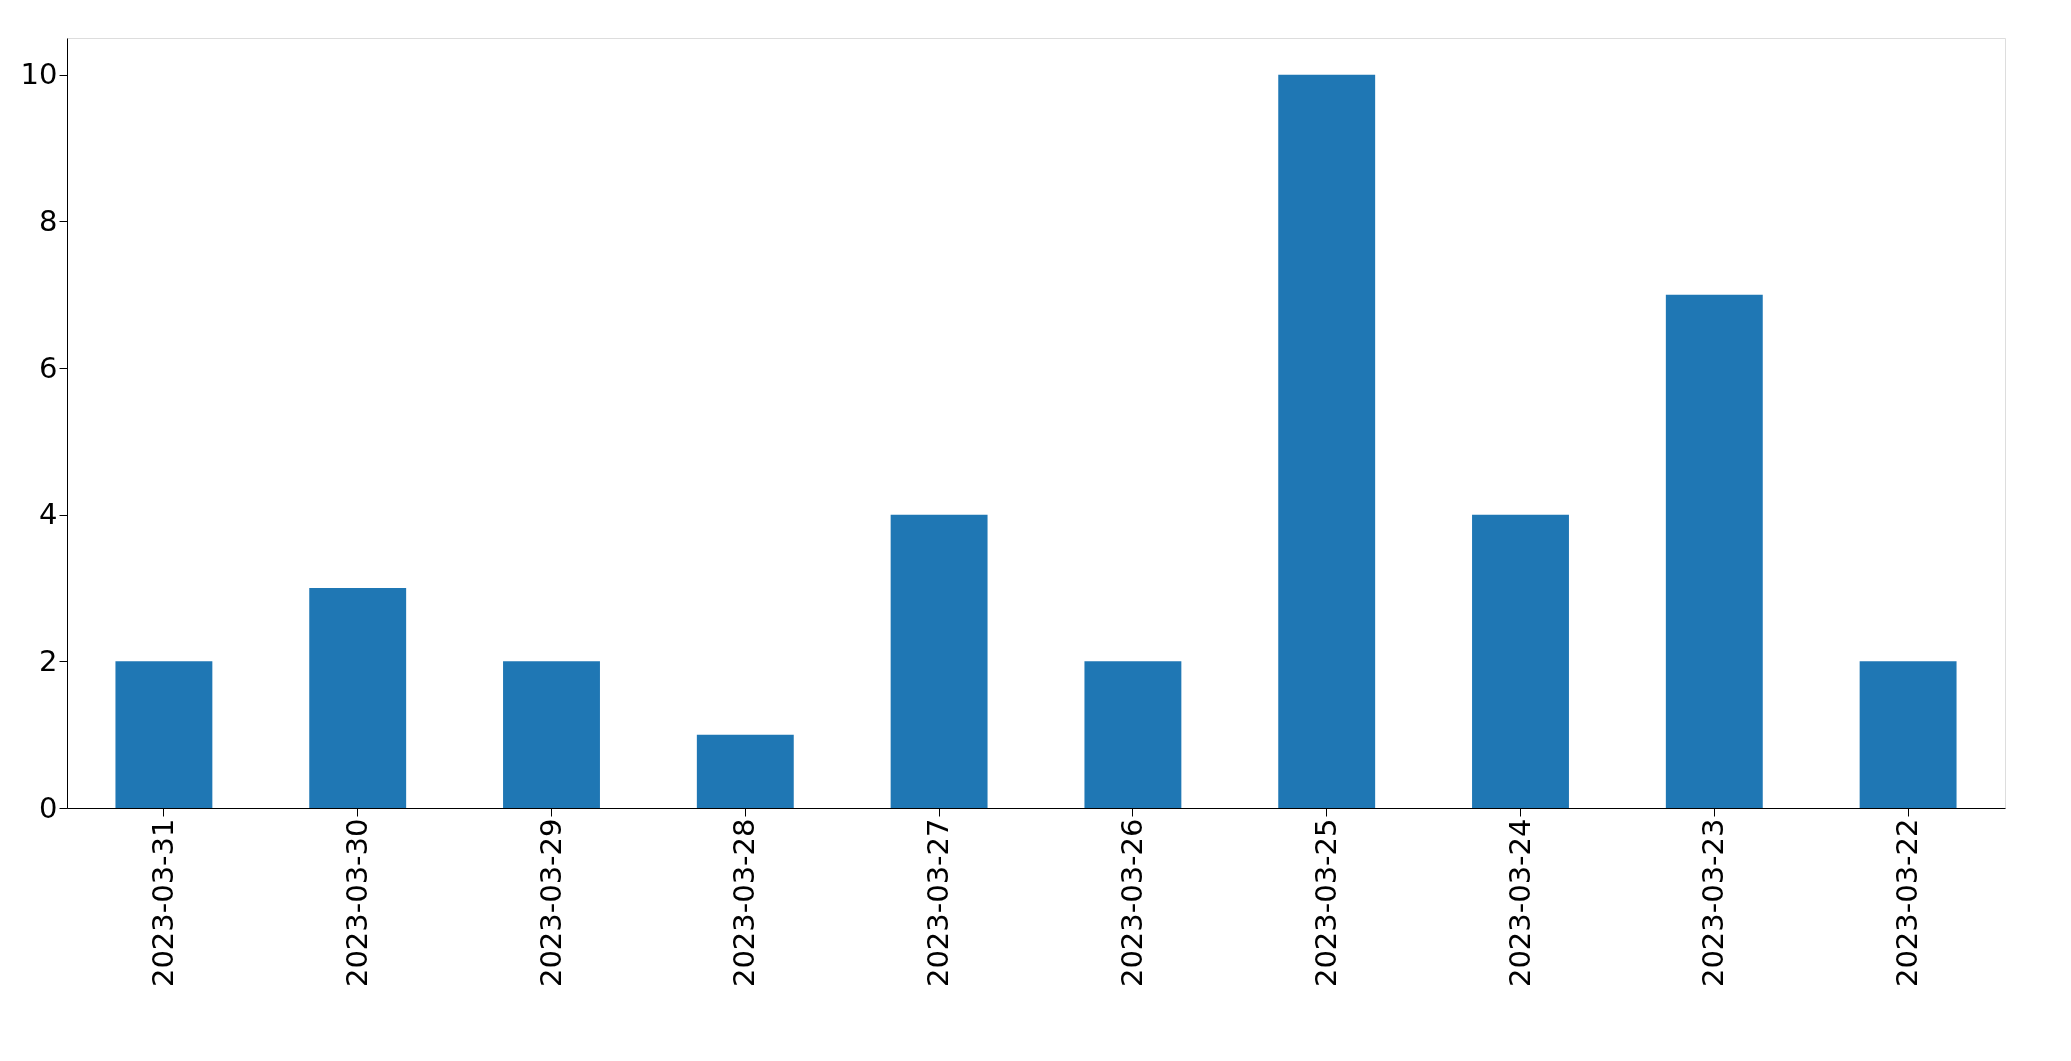 The height and width of the screenshot is (1061, 2071). Describe the element at coordinates (1713, 903) in the screenshot. I see `x-tick-label: 2023-03-23` at that location.